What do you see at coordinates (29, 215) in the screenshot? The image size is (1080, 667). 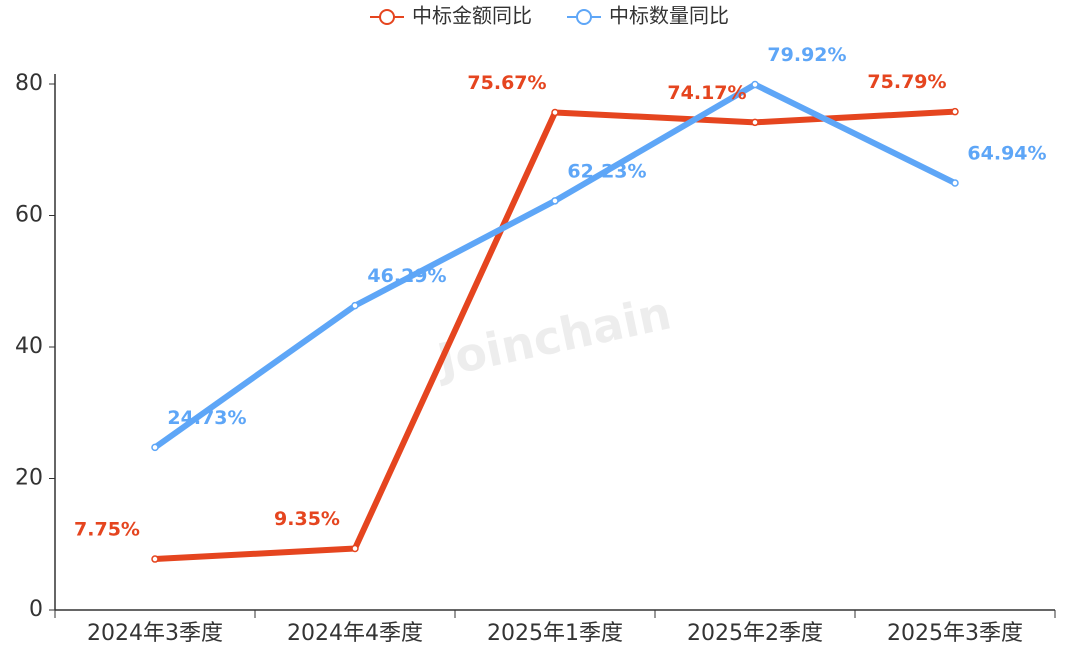 I see `y-tick-label: 60` at bounding box center [29, 215].